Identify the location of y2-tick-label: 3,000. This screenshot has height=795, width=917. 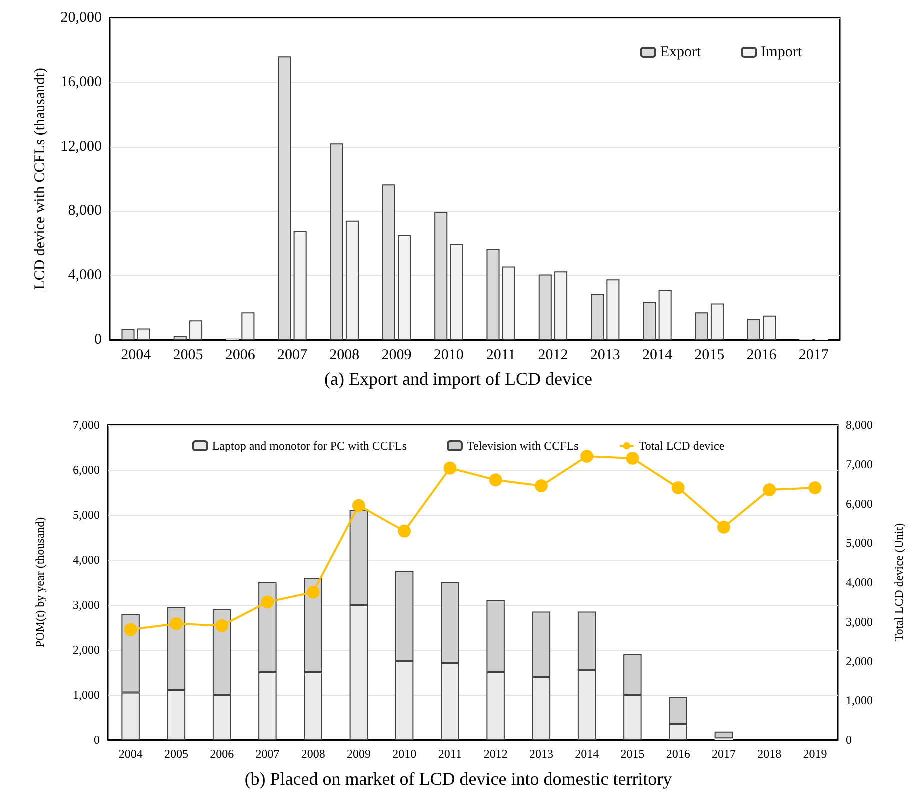
(859, 621).